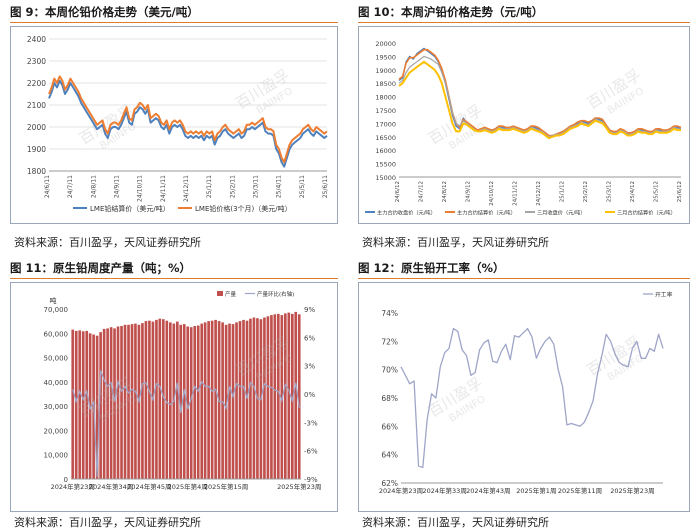 This screenshot has width=700, height=531. What do you see at coordinates (657, 191) in the screenshot?
I see `x-tick-label: 25/5/12` at bounding box center [657, 191].